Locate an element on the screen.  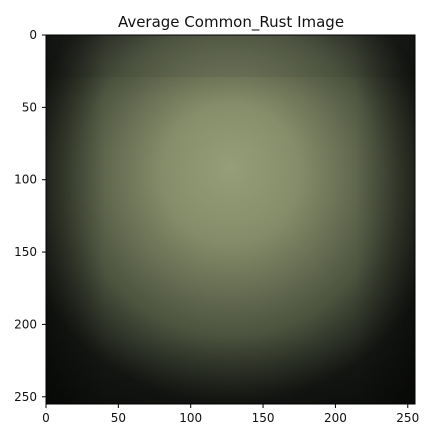
y-axis-tick-label: 100 is located at coordinates (25, 180).